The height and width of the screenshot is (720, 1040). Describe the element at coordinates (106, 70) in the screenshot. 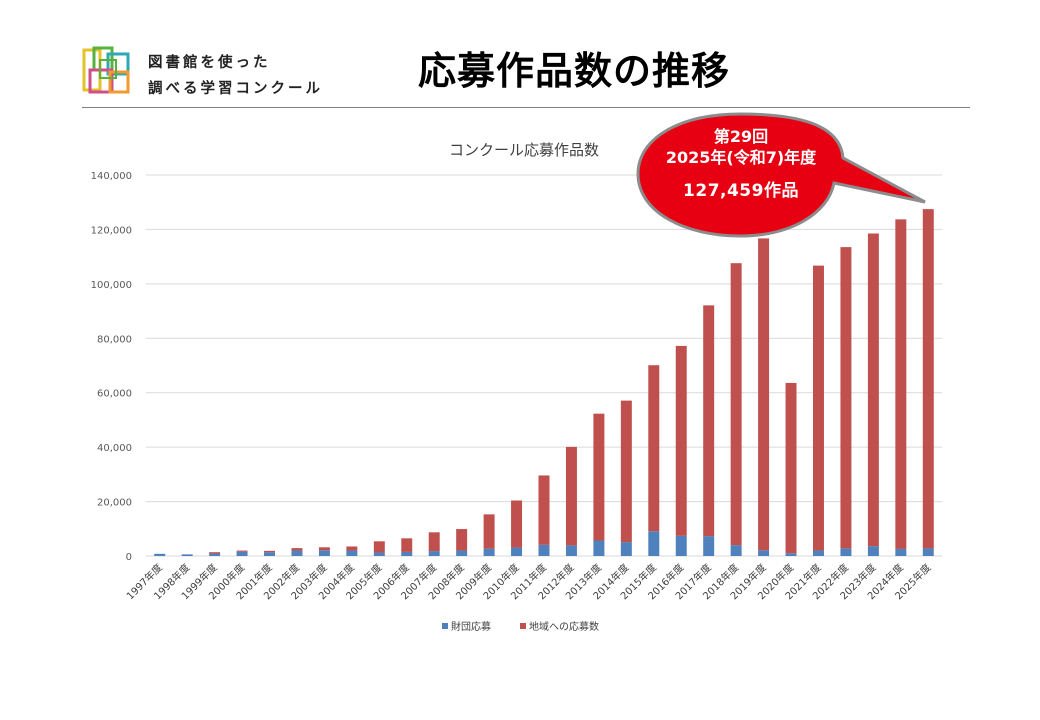

I see `logo-icon` at that location.